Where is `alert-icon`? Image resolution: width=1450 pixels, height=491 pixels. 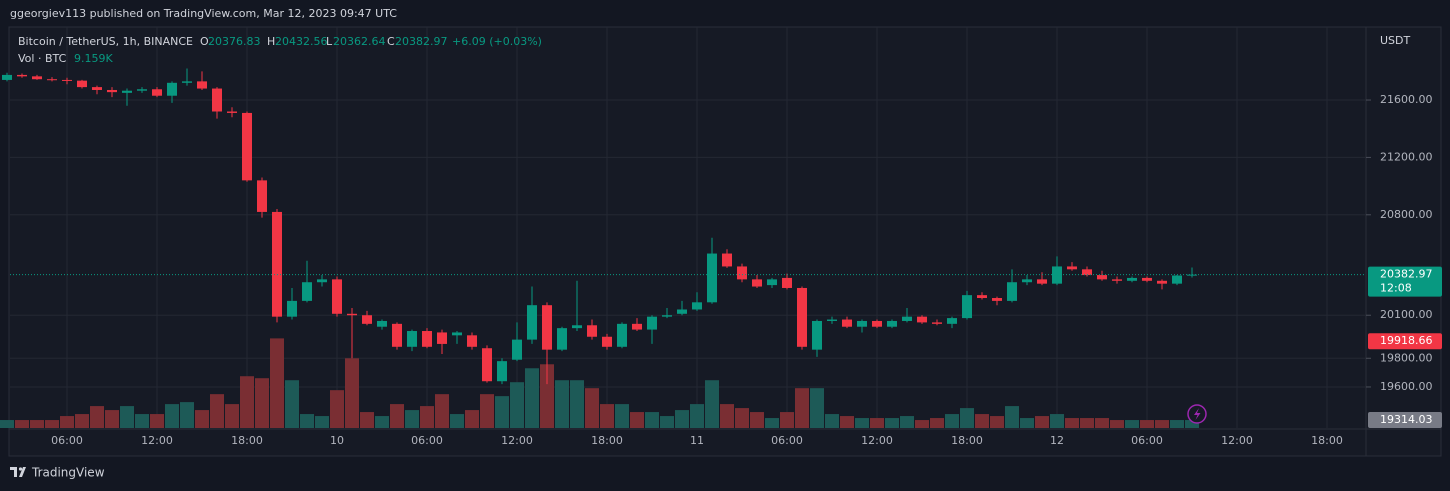
alert-icon is located at coordinates (1197, 414).